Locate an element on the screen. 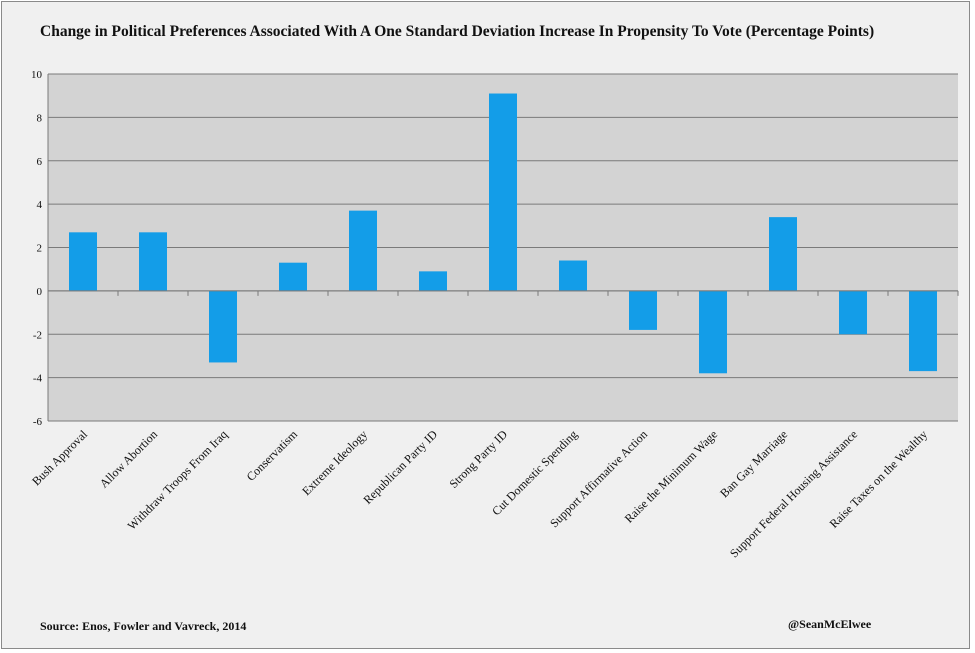  y-tick-label: 10 is located at coordinates (37, 75).